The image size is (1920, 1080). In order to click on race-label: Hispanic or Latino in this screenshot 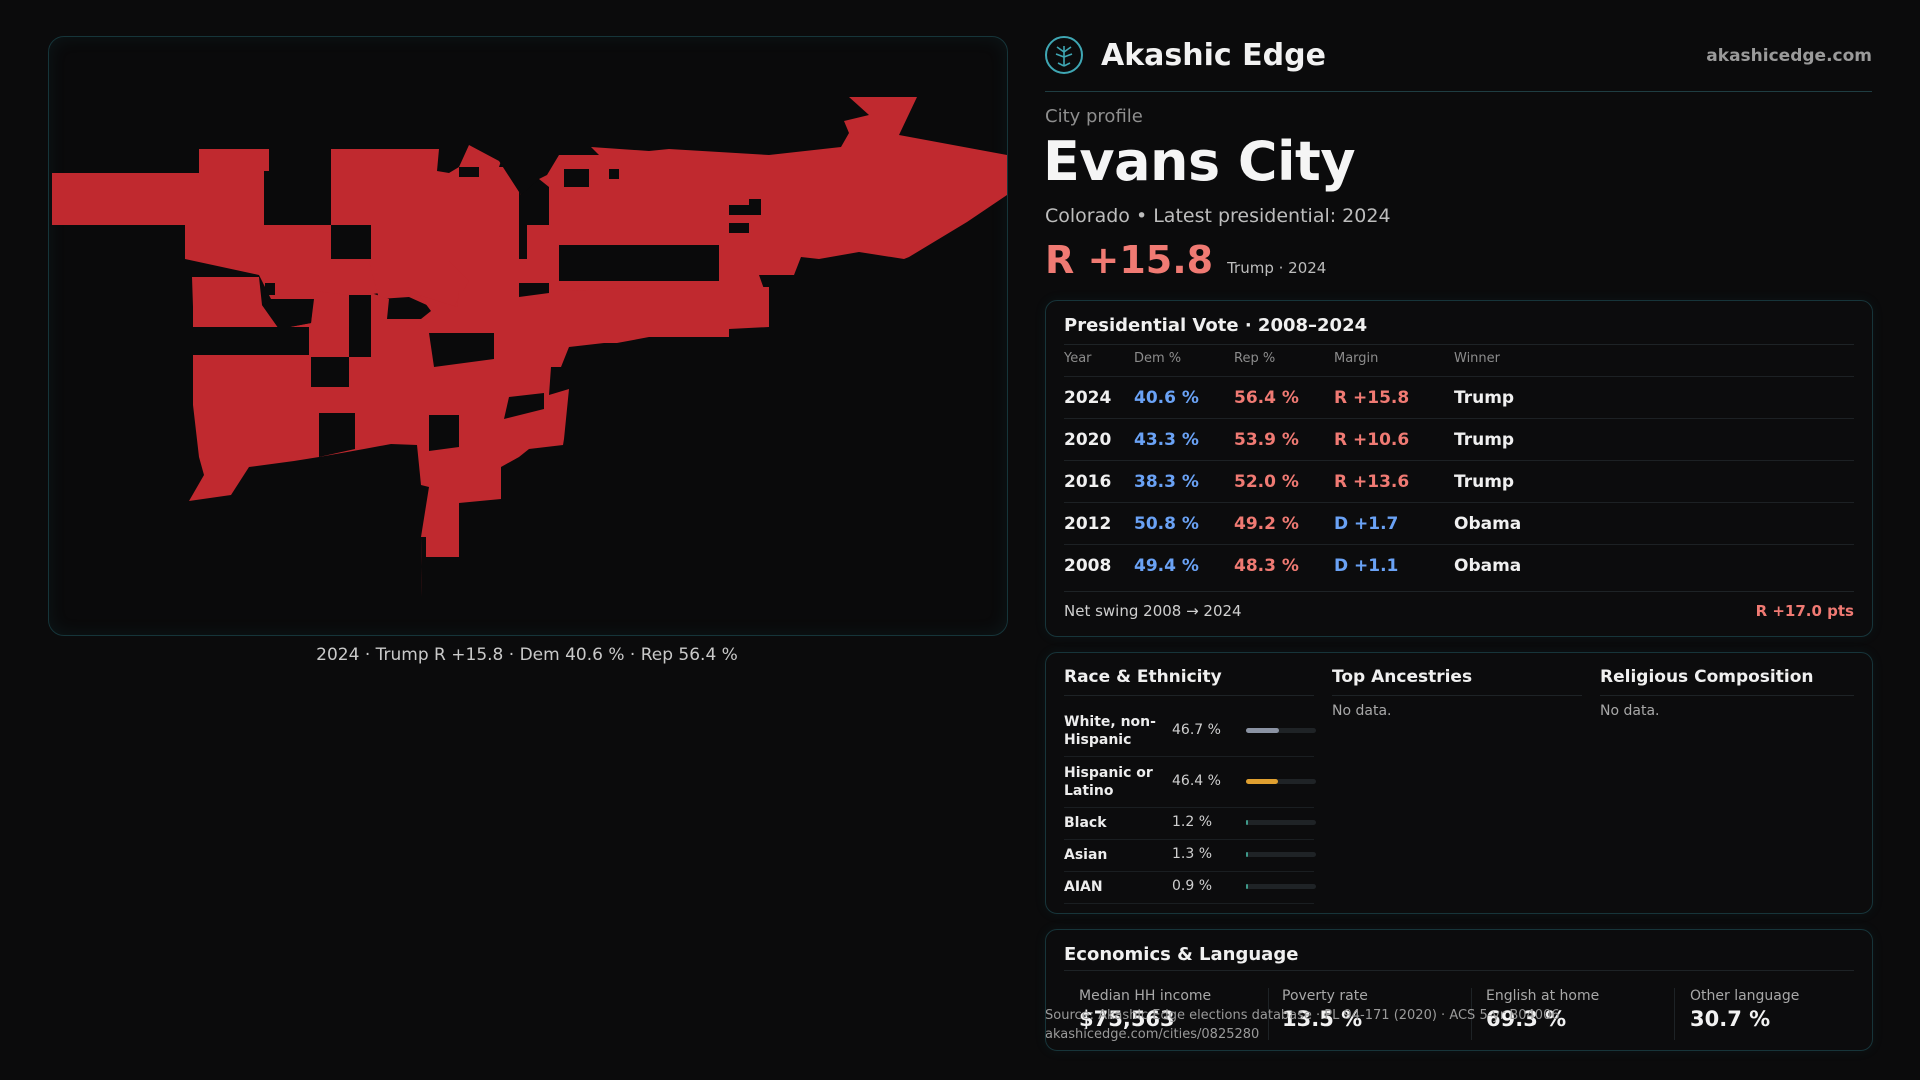, I will do `click(1108, 781)`.